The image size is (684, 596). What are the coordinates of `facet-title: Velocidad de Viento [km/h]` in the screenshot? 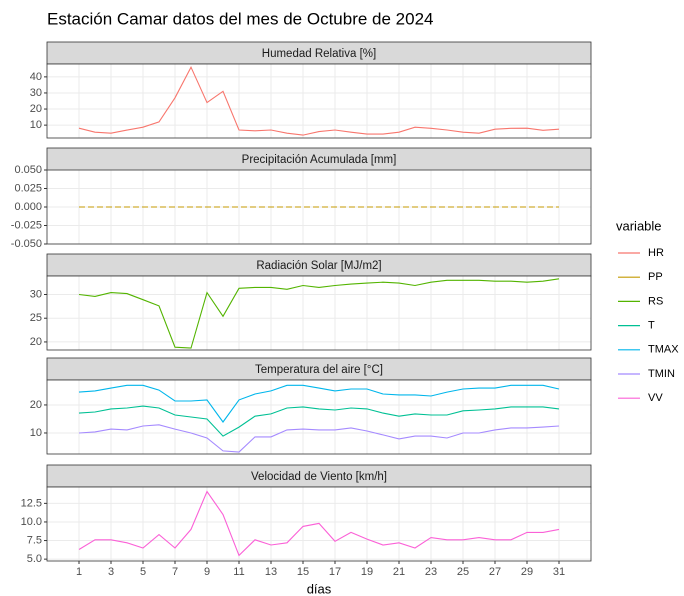 It's located at (319, 477).